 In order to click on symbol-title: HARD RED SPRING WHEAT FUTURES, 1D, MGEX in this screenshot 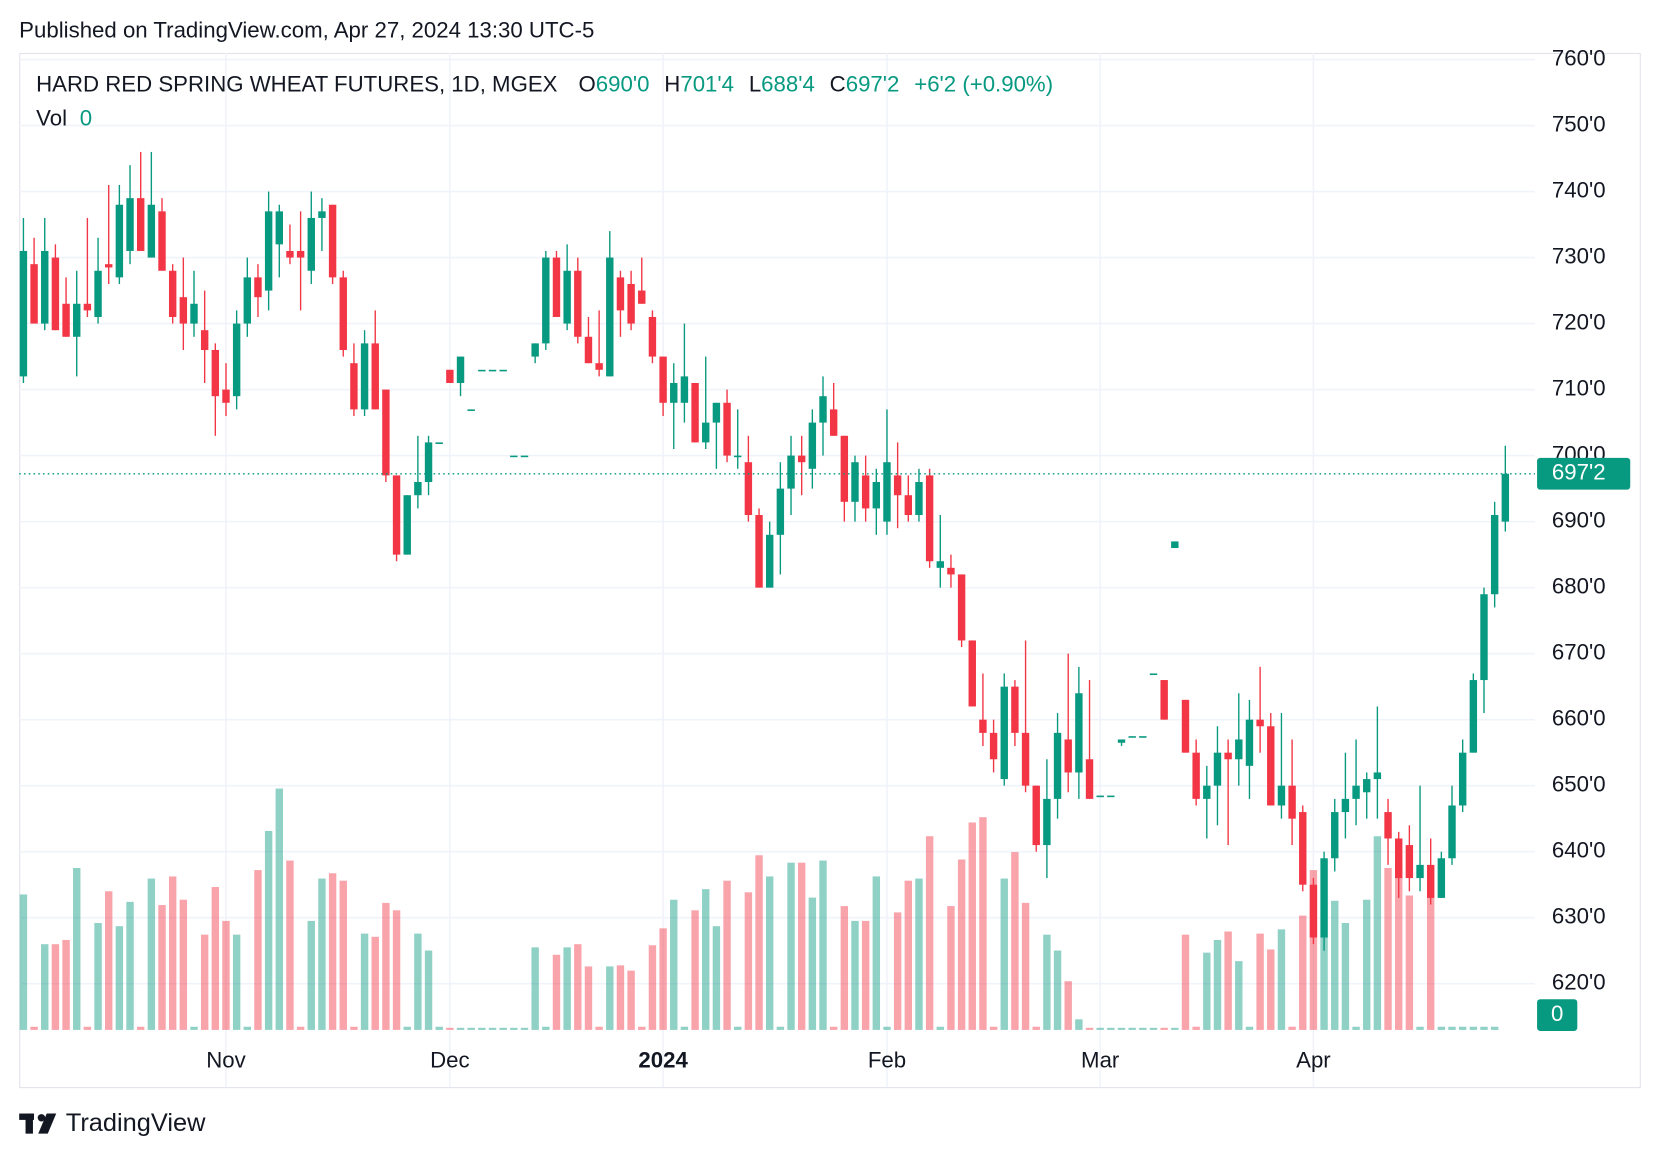, I will do `click(297, 84)`.